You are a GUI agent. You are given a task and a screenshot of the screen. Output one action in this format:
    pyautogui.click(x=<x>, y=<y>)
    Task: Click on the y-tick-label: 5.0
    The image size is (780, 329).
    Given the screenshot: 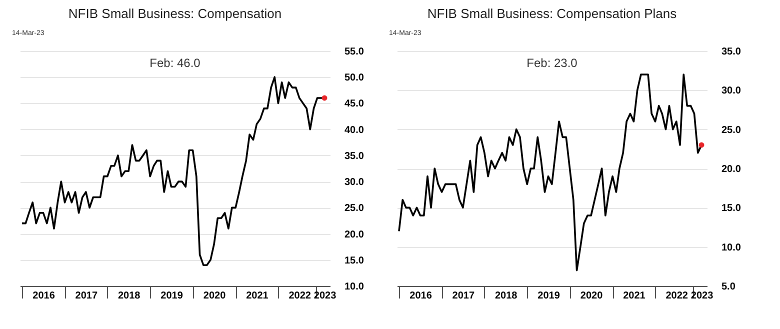 What is the action you would take?
    pyautogui.click(x=729, y=287)
    